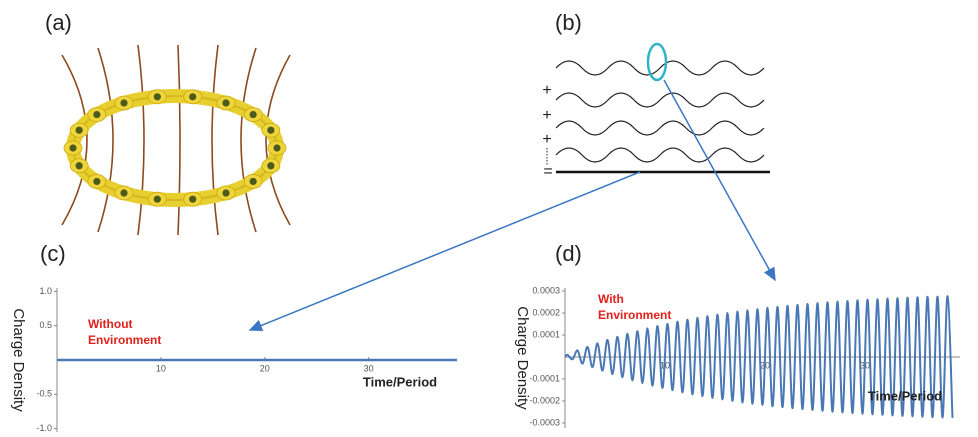 This screenshot has height=437, width=978. Describe the element at coordinates (657, 62) in the screenshot. I see `highlight` at that location.